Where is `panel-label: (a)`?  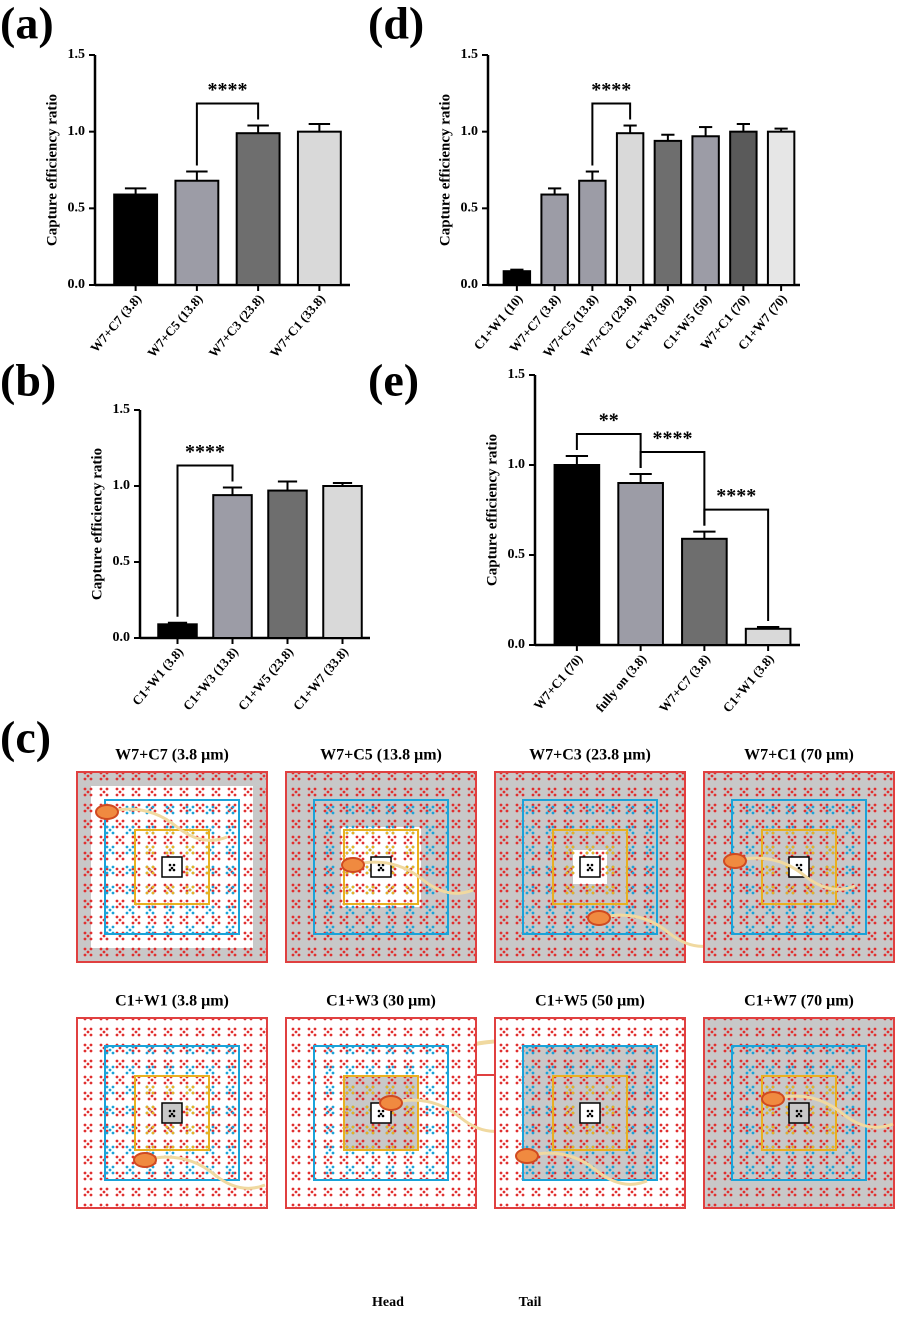 panel-label: (a) is located at coordinates (27, 24).